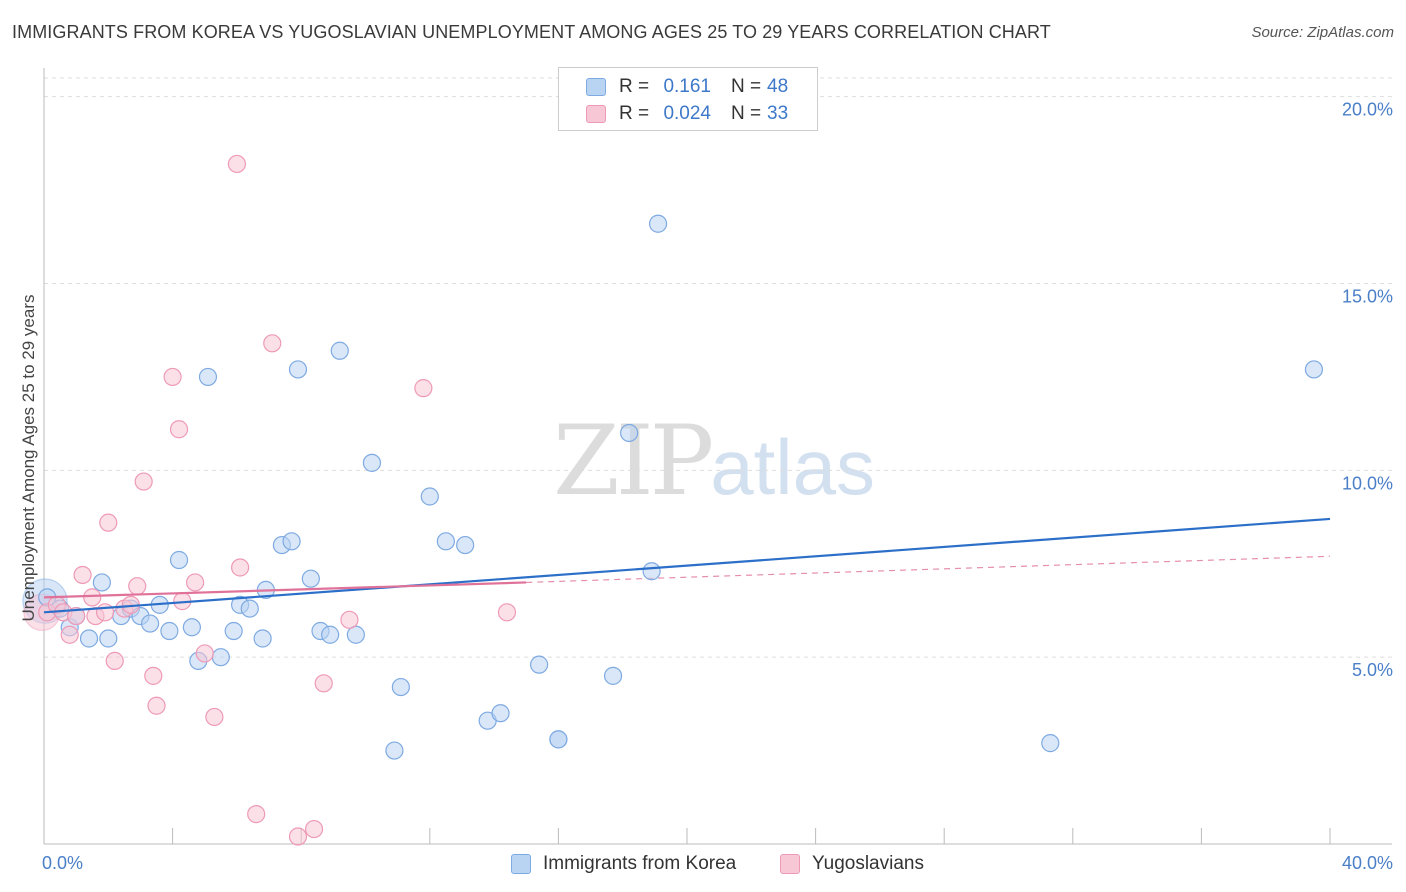  Describe the element at coordinates (1367, 863) in the screenshot. I see `x-tick-label: 40.0%` at that location.